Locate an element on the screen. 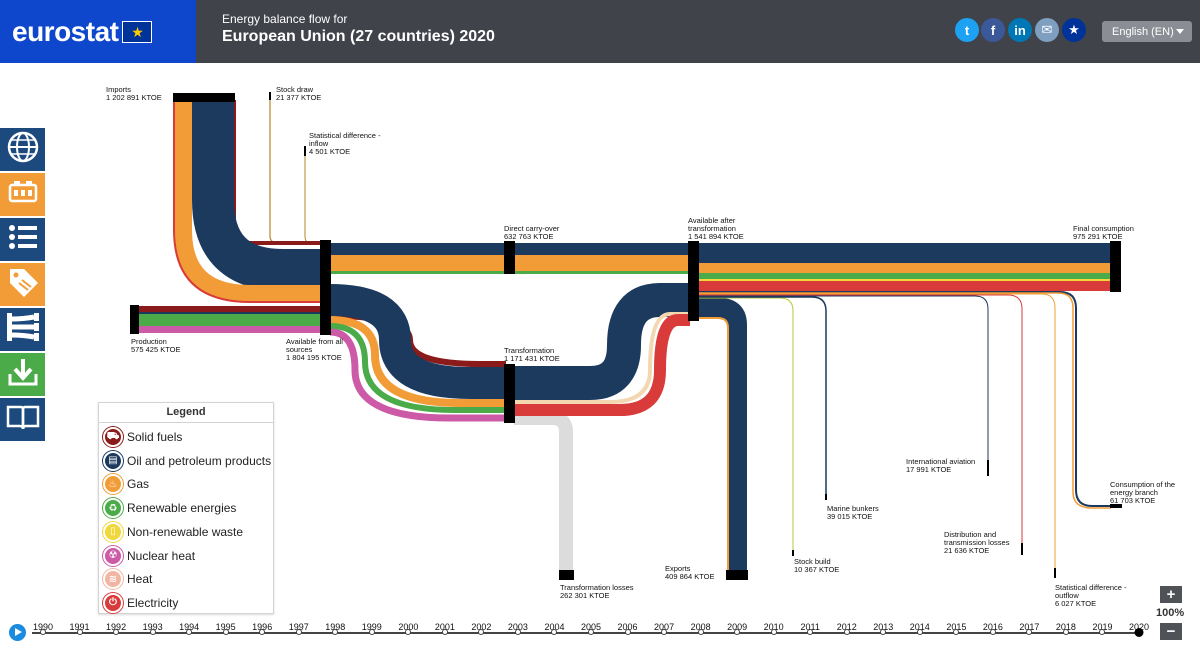  products-icon is located at coordinates (23, 194).